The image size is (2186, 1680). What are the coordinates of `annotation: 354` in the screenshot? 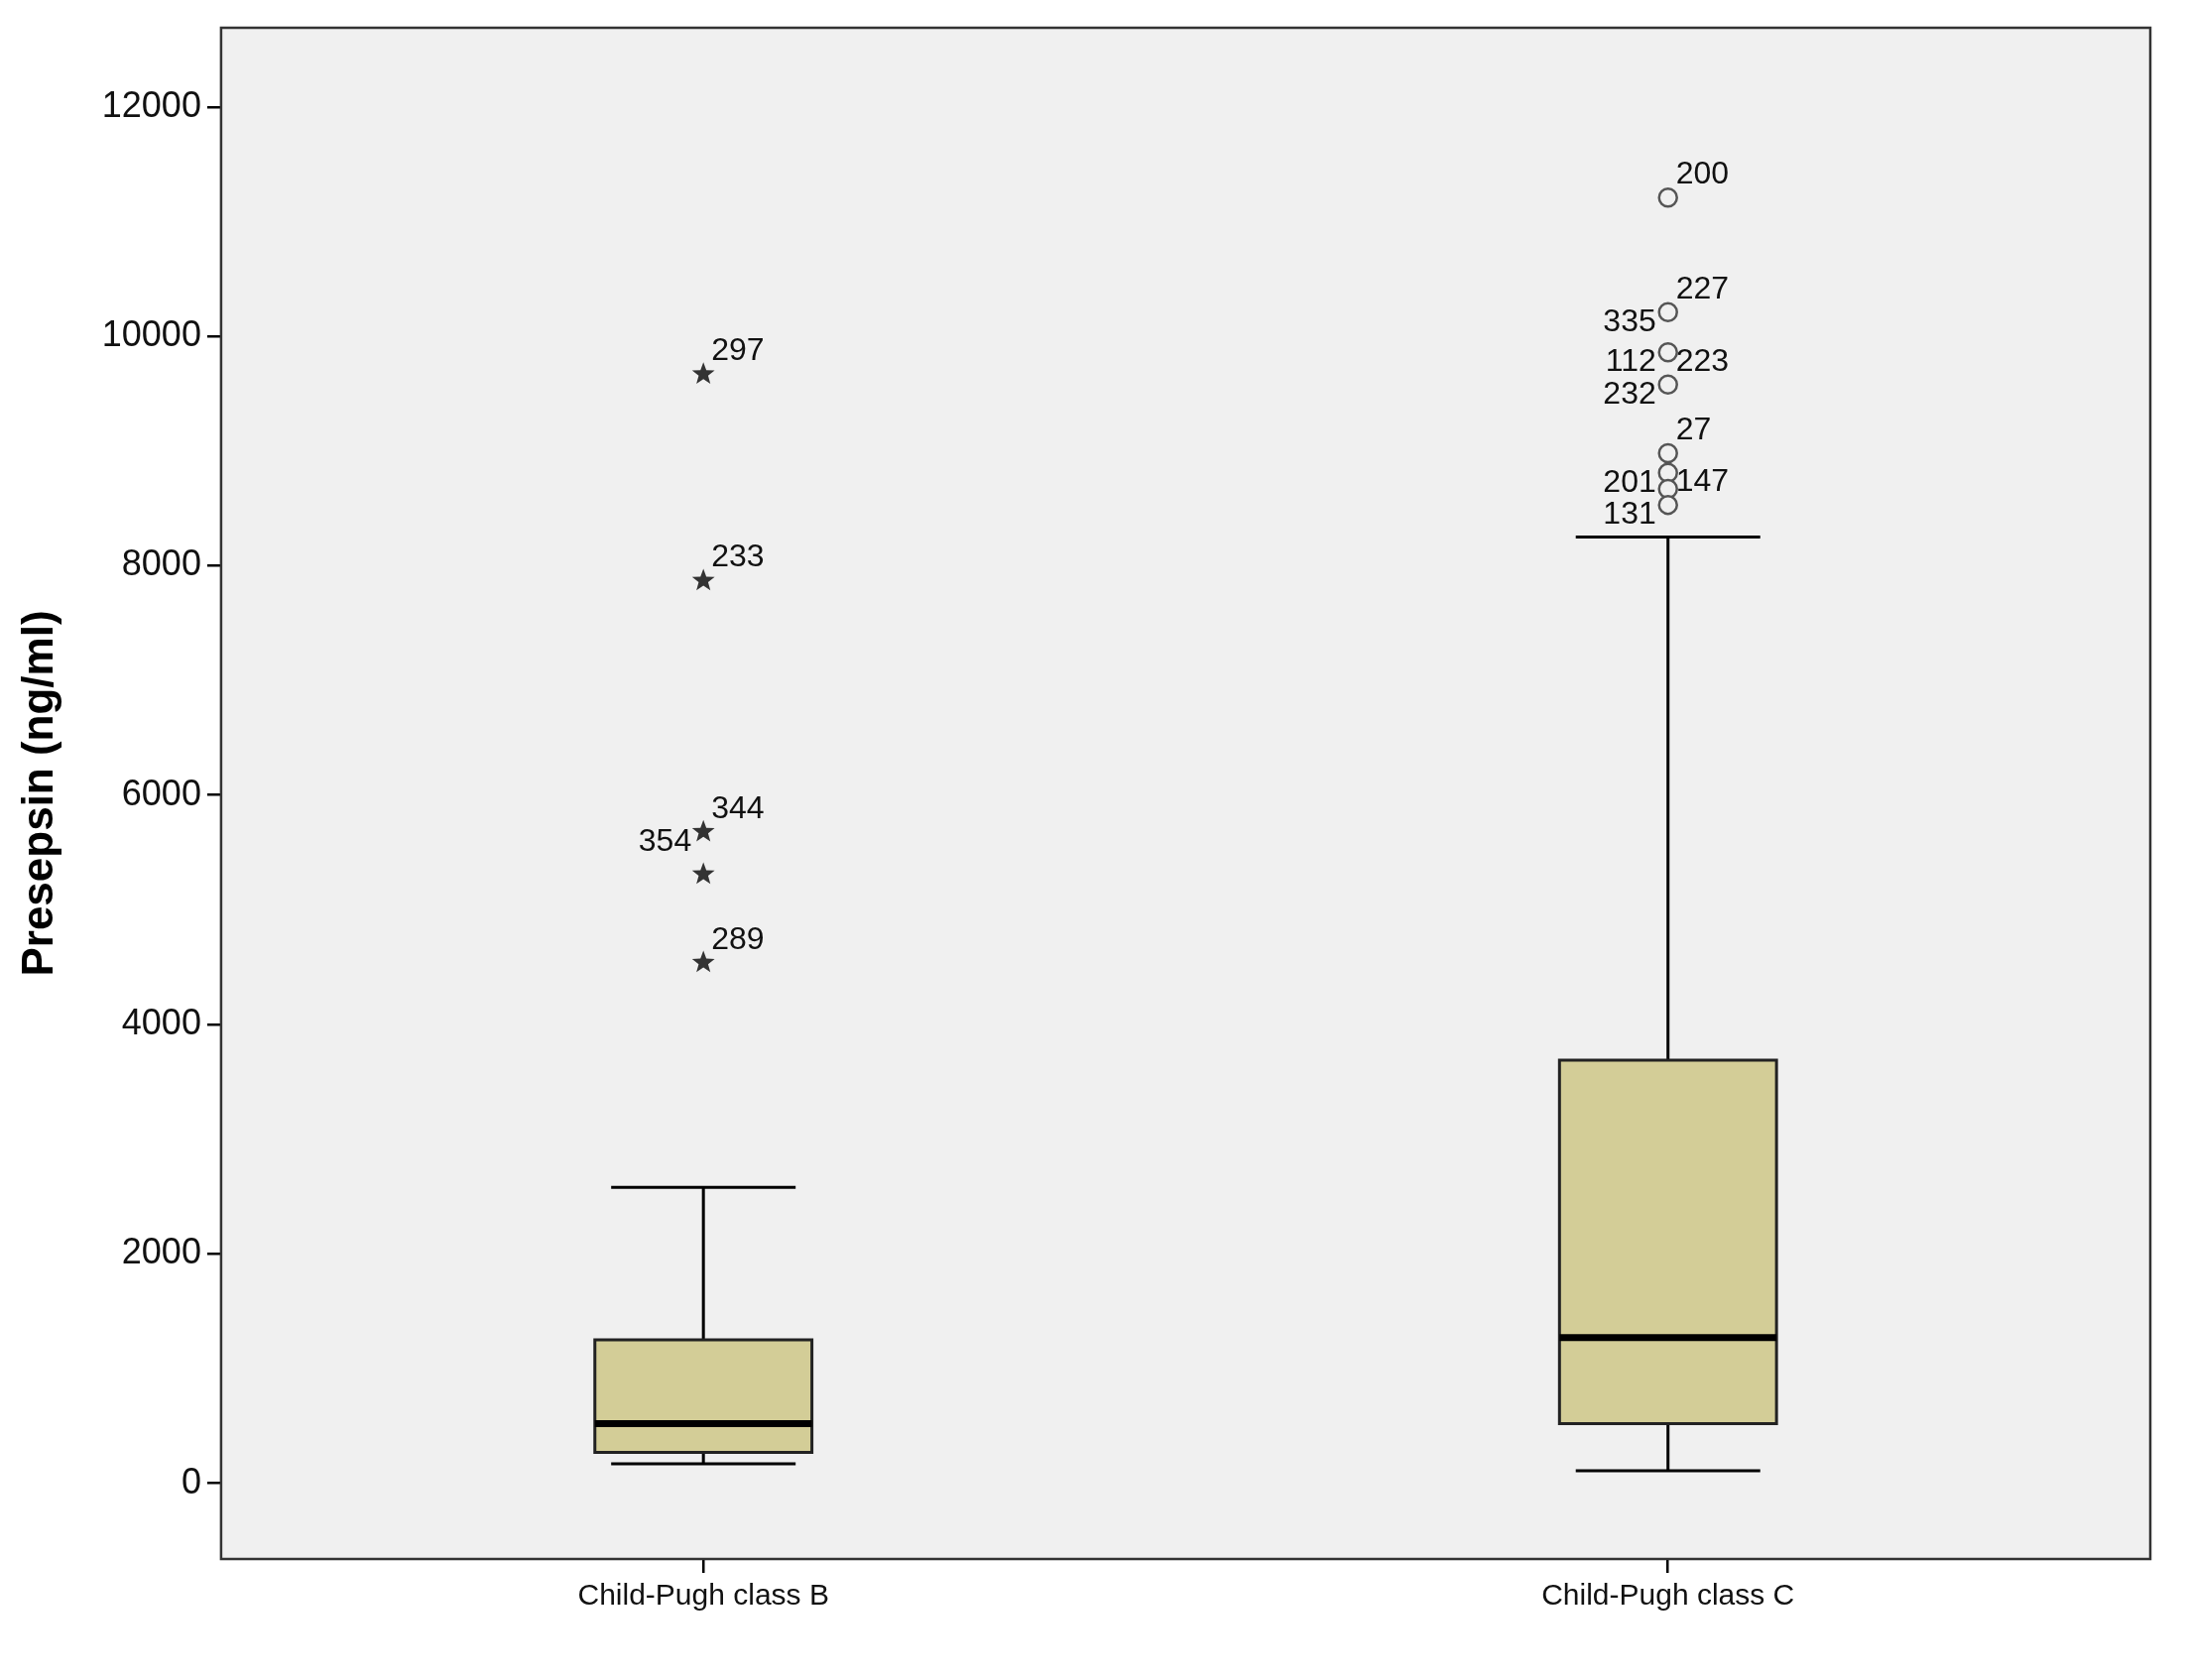 It's located at (665, 839).